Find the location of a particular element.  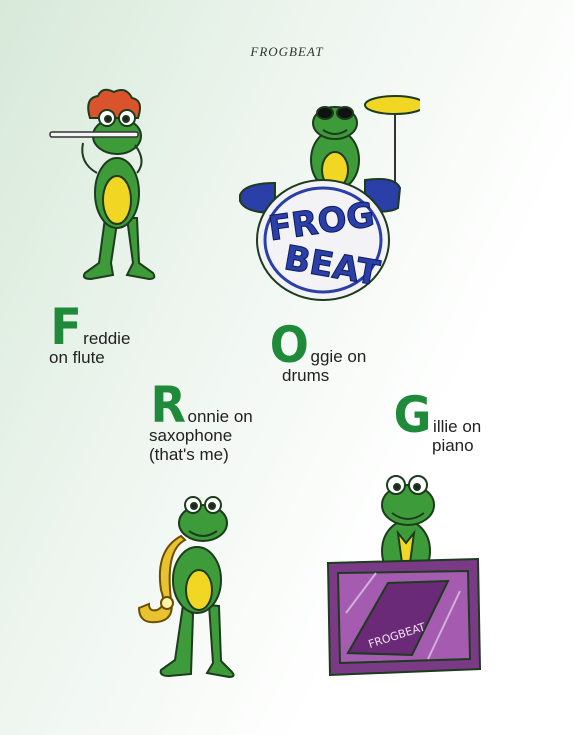

page-title: FROGBEAT is located at coordinates (287, 51).